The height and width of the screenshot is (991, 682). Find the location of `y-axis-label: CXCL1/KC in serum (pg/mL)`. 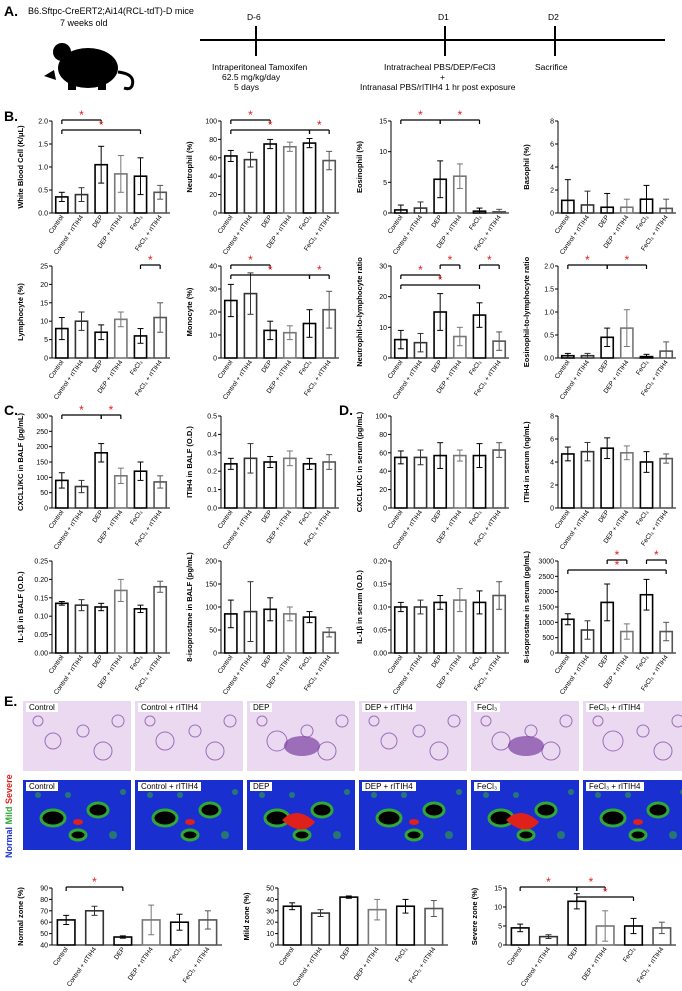

y-axis-label: CXCL1/KC in serum (pg/mL) is located at coordinates (359, 461).